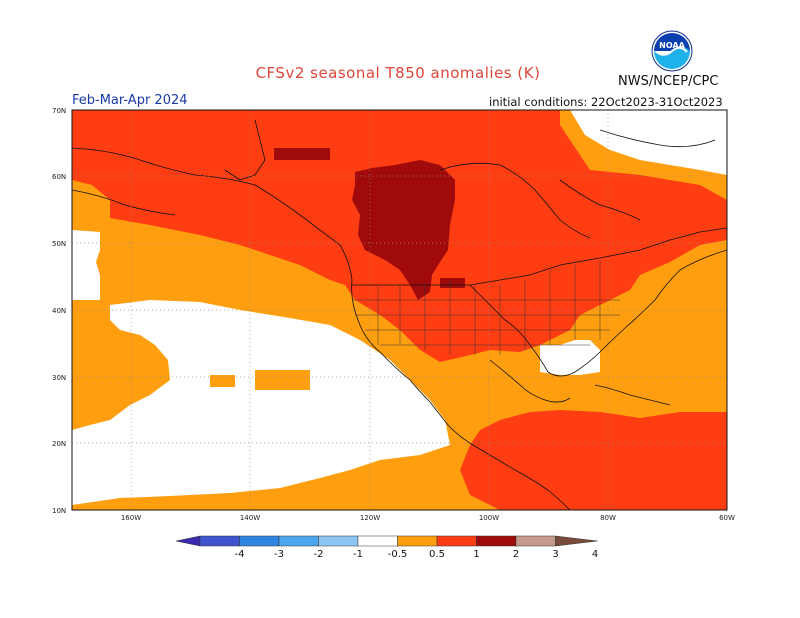 This screenshot has width=800, height=618. What do you see at coordinates (59, 511) in the screenshot?
I see `lat-label: 10N` at bounding box center [59, 511].